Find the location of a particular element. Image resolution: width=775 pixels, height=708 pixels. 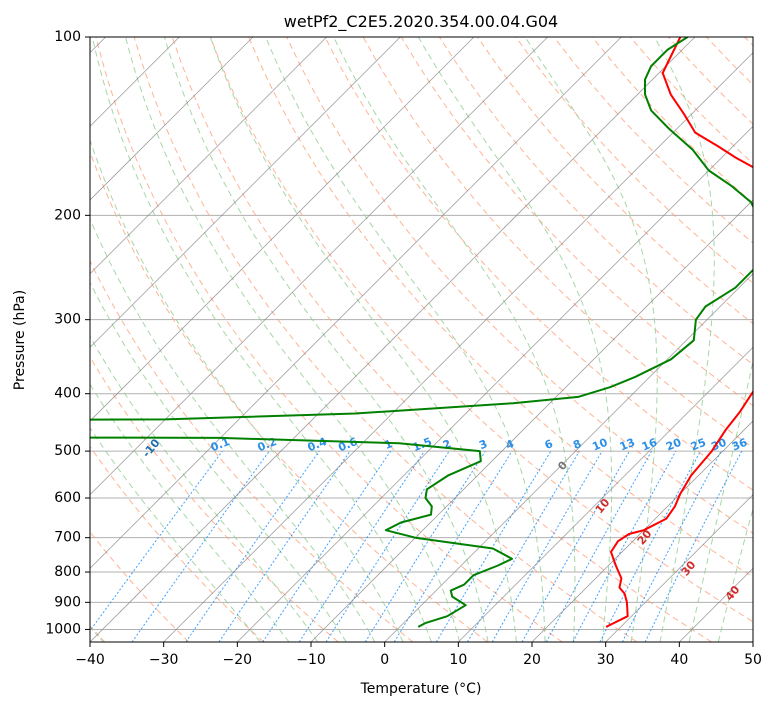

x-tick-label: 30 is located at coordinates (606, 660).